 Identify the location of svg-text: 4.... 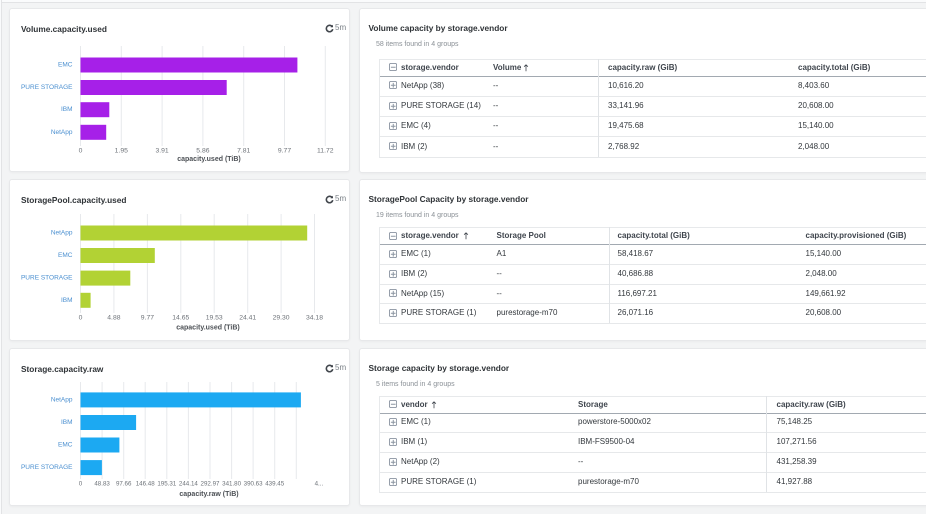
(319, 483).